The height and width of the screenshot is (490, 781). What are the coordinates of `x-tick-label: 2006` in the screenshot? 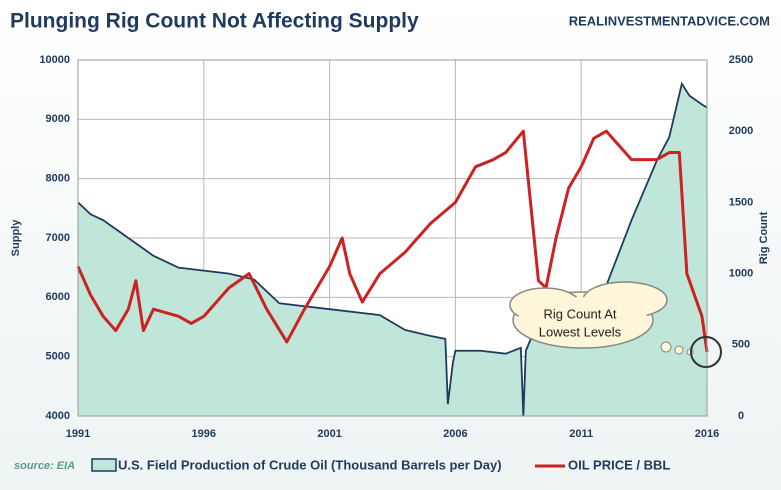 It's located at (455, 434).